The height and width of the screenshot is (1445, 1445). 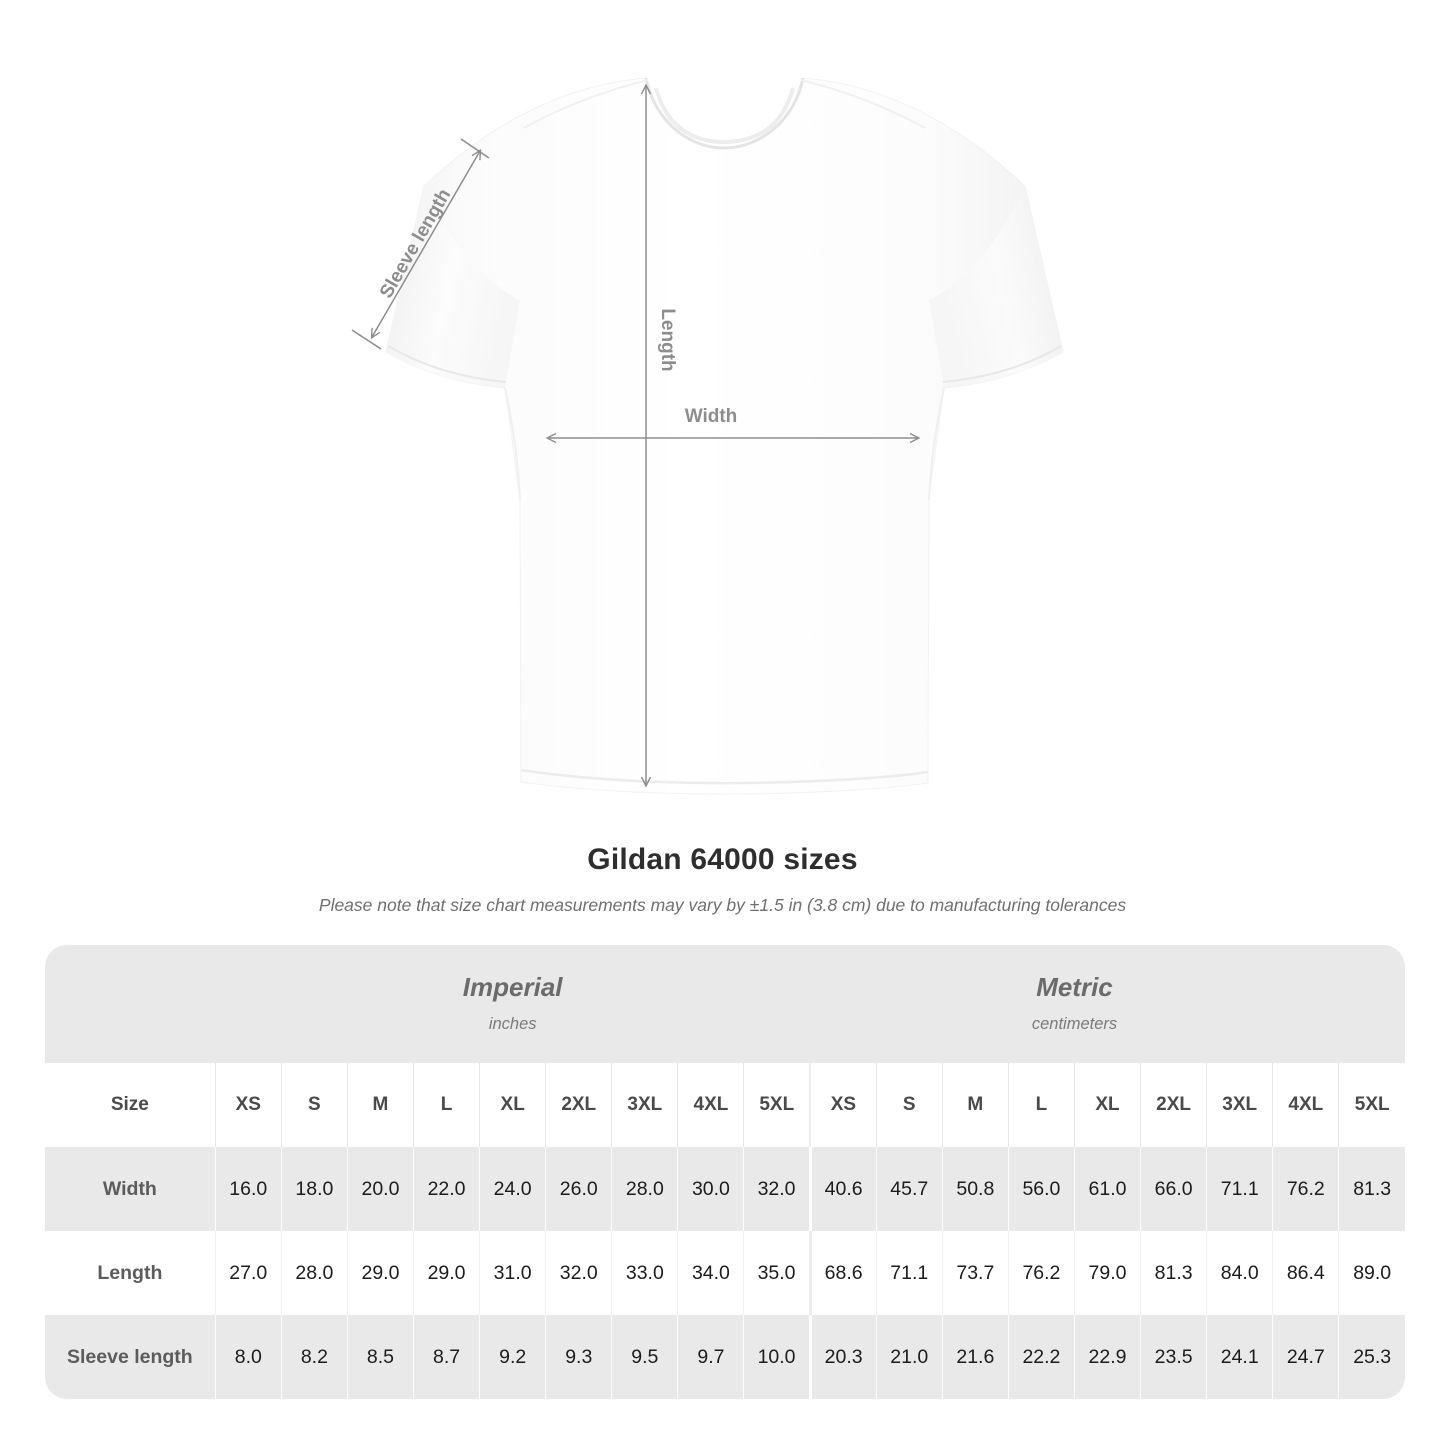 I want to click on cell-sleeve-imperial-3xl: 9.5, so click(x=644, y=1357).